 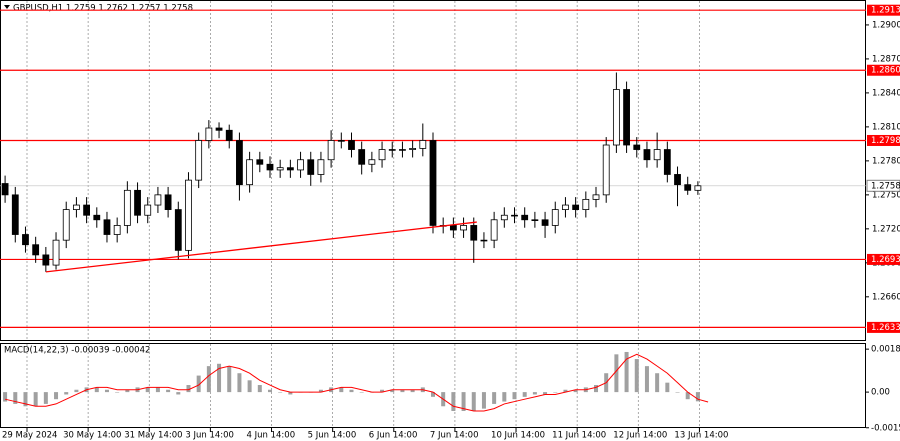 I want to click on x-tick-label: 4 Jun 14:00, so click(x=271, y=436).